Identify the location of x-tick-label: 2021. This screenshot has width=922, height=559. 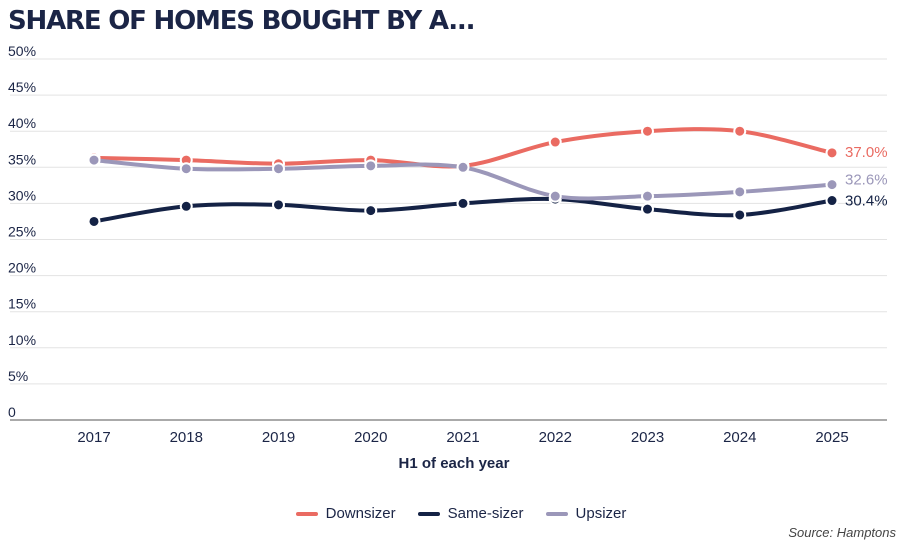
(462, 437).